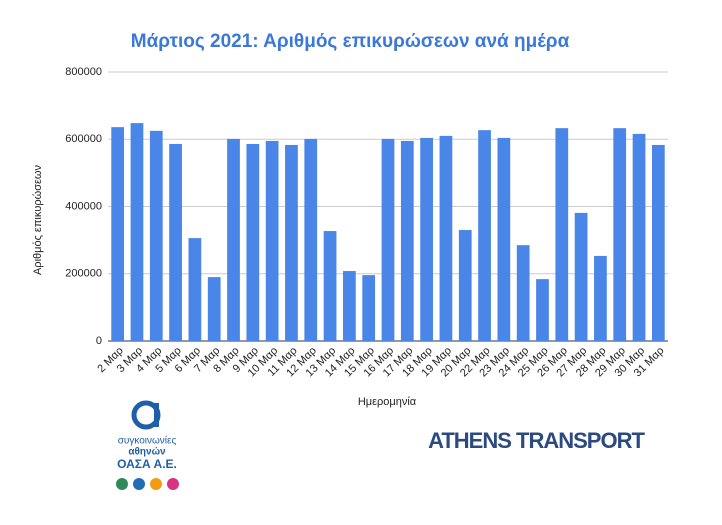 This screenshot has width=722, height=525. Describe the element at coordinates (38, 219) in the screenshot. I see `y-axis-label: Αριθμός επικυρώσεων` at that location.